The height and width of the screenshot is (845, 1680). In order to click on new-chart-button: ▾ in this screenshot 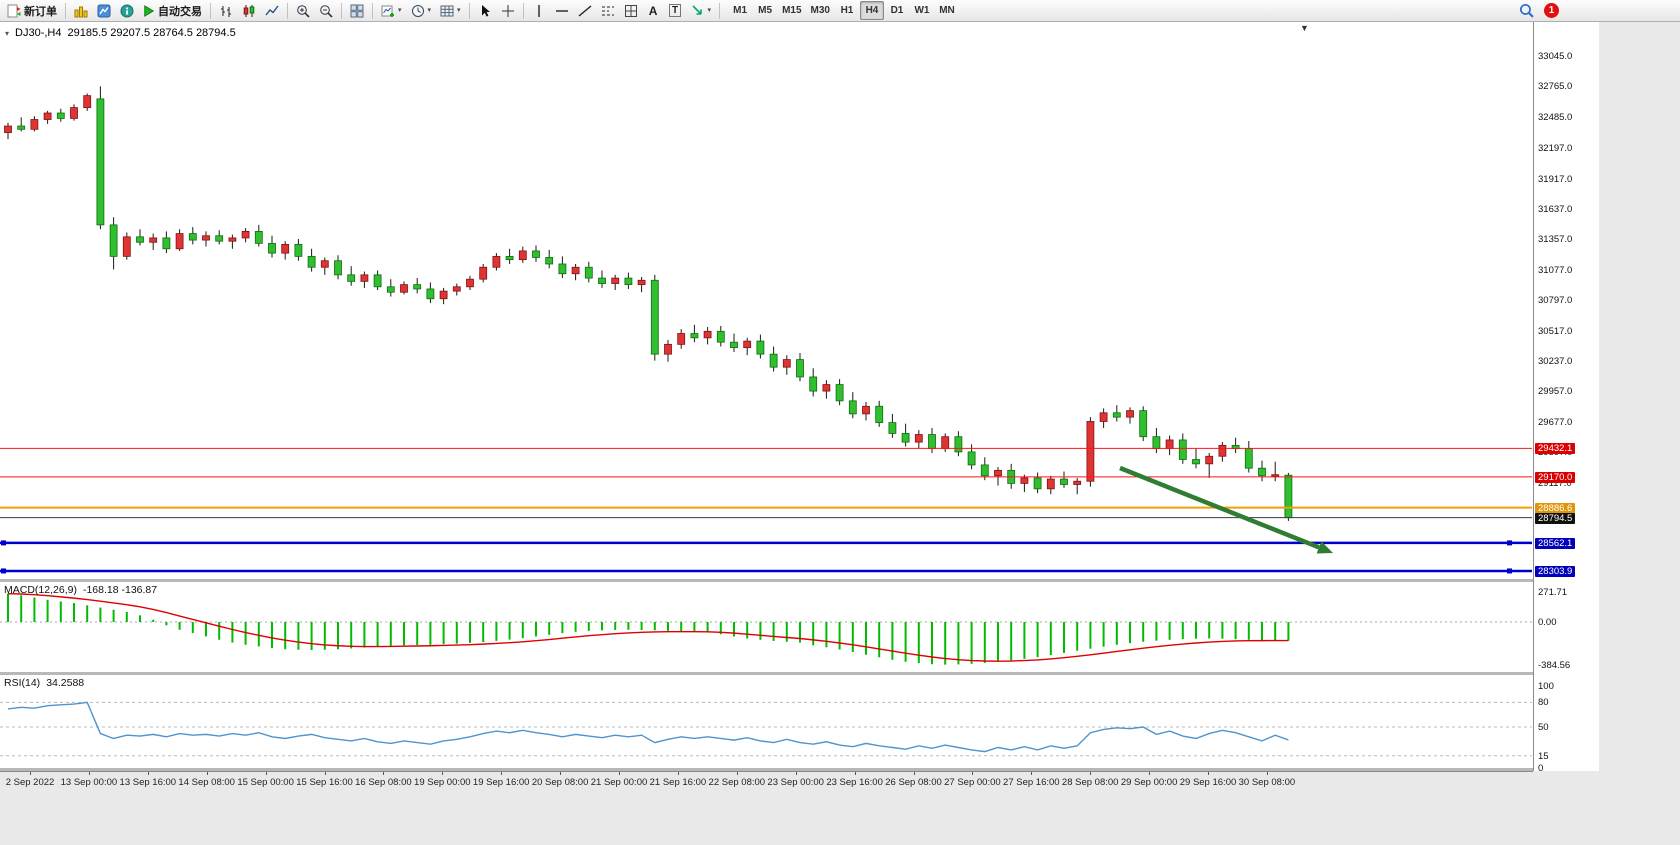, I will do `click(391, 10)`.